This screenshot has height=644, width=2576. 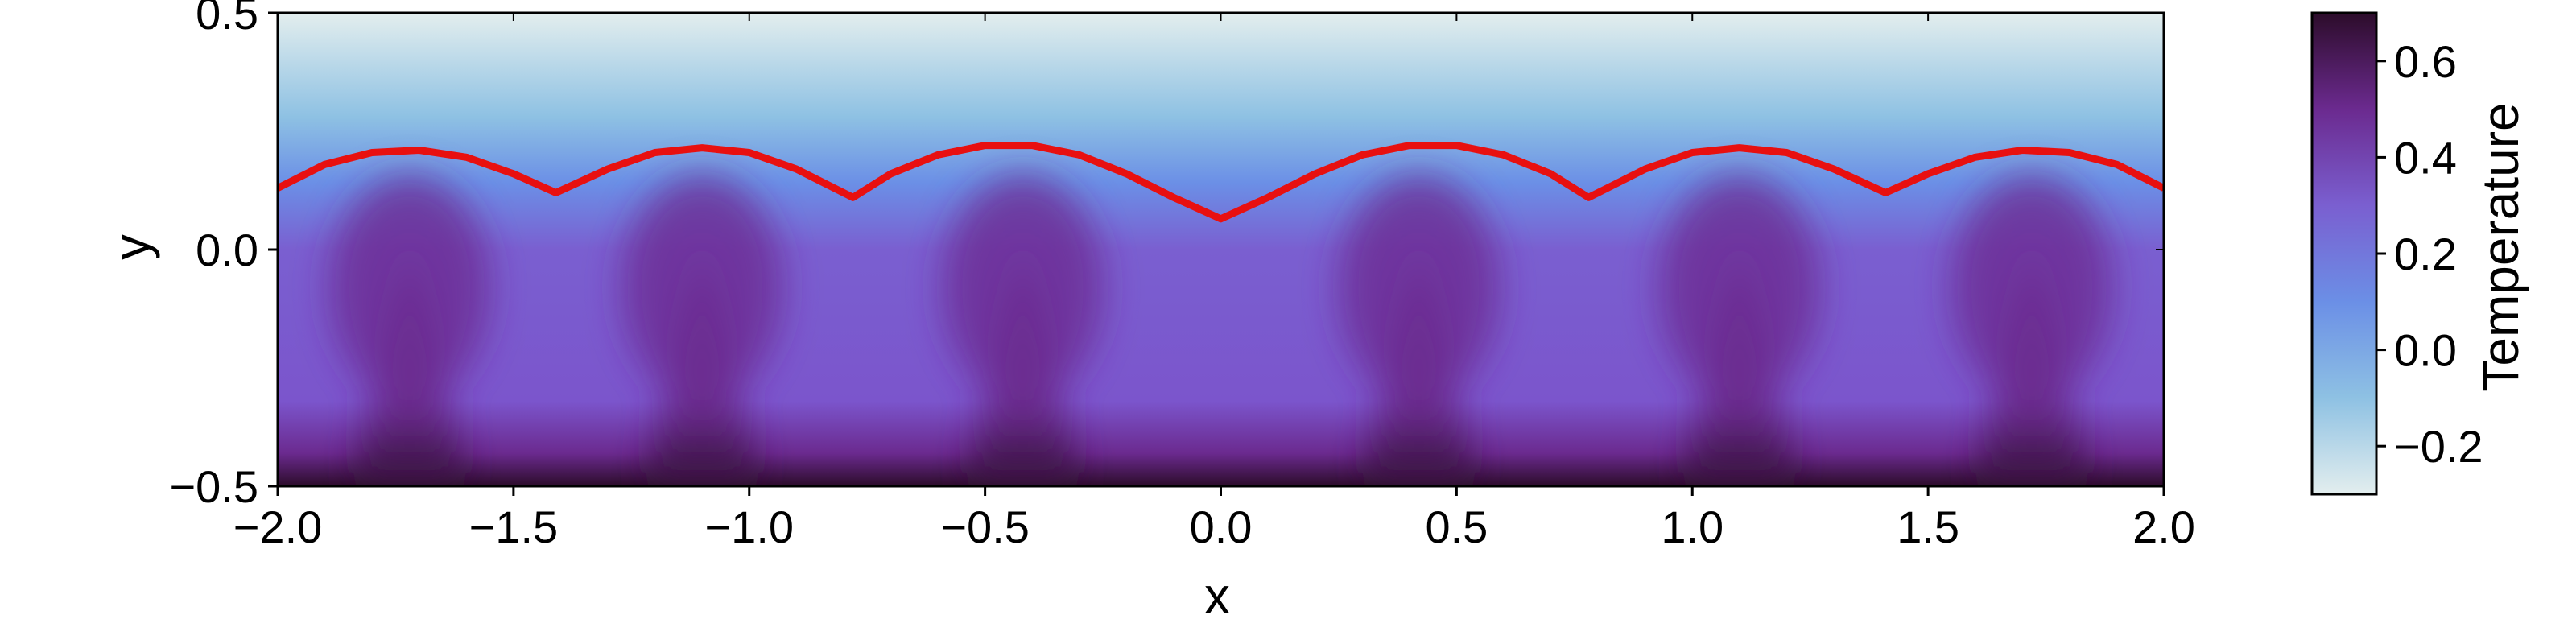 What do you see at coordinates (2344, 253) in the screenshot?
I see `colorbar-gradient` at bounding box center [2344, 253].